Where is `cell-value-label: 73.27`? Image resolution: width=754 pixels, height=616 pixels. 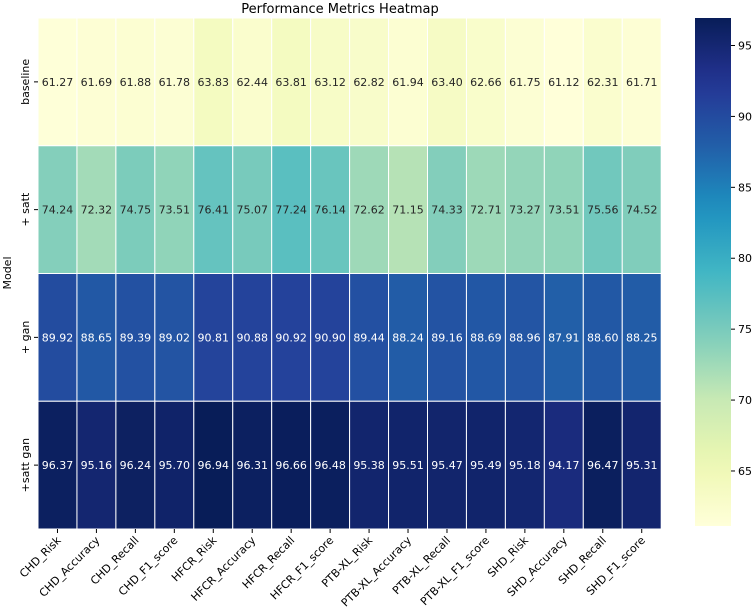
cell-value-label: 73.27 is located at coordinates (525, 210).